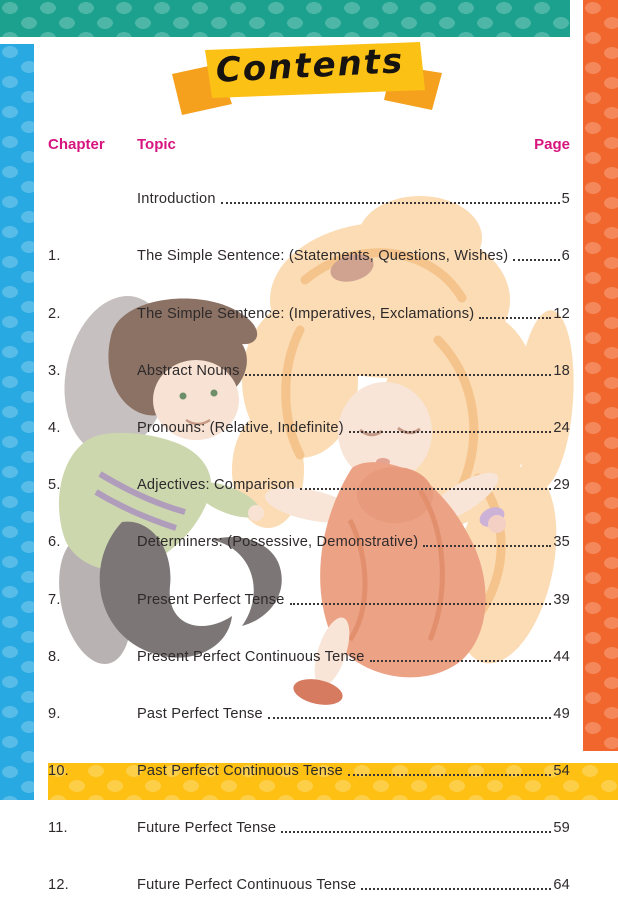 The width and height of the screenshot is (618, 904). What do you see at coordinates (561, 828) in the screenshot?
I see `page-number: 59` at bounding box center [561, 828].